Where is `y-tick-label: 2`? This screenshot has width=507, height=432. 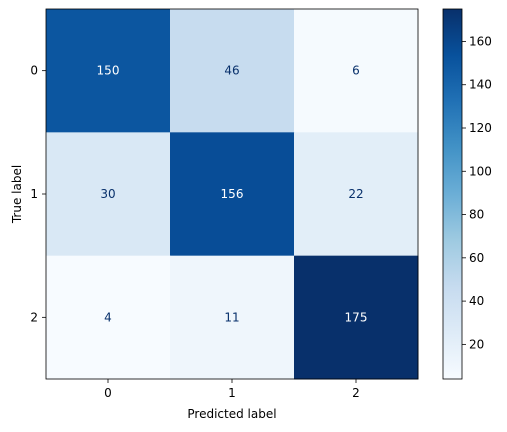
y-tick-label: 2 is located at coordinates (34, 317).